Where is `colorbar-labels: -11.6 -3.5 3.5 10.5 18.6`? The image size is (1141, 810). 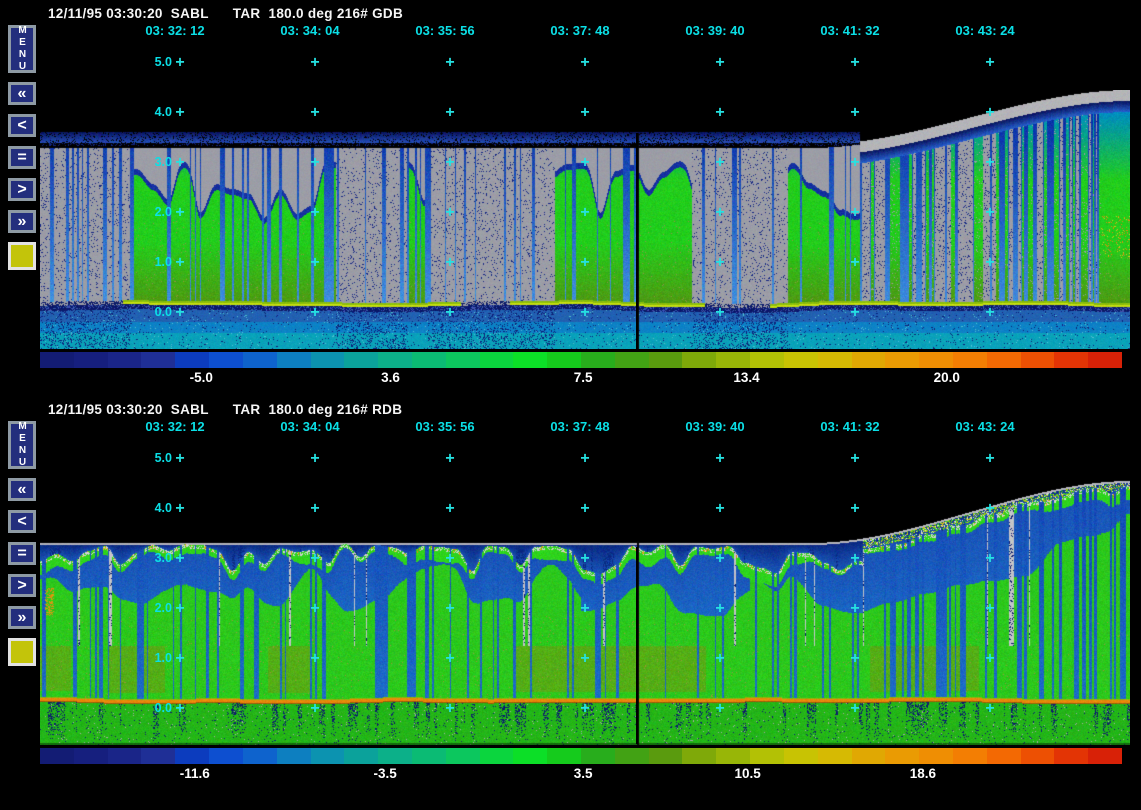
colorbar-labels: -11.6 -3.5 3.5 10.5 18.6 is located at coordinates (581, 774).